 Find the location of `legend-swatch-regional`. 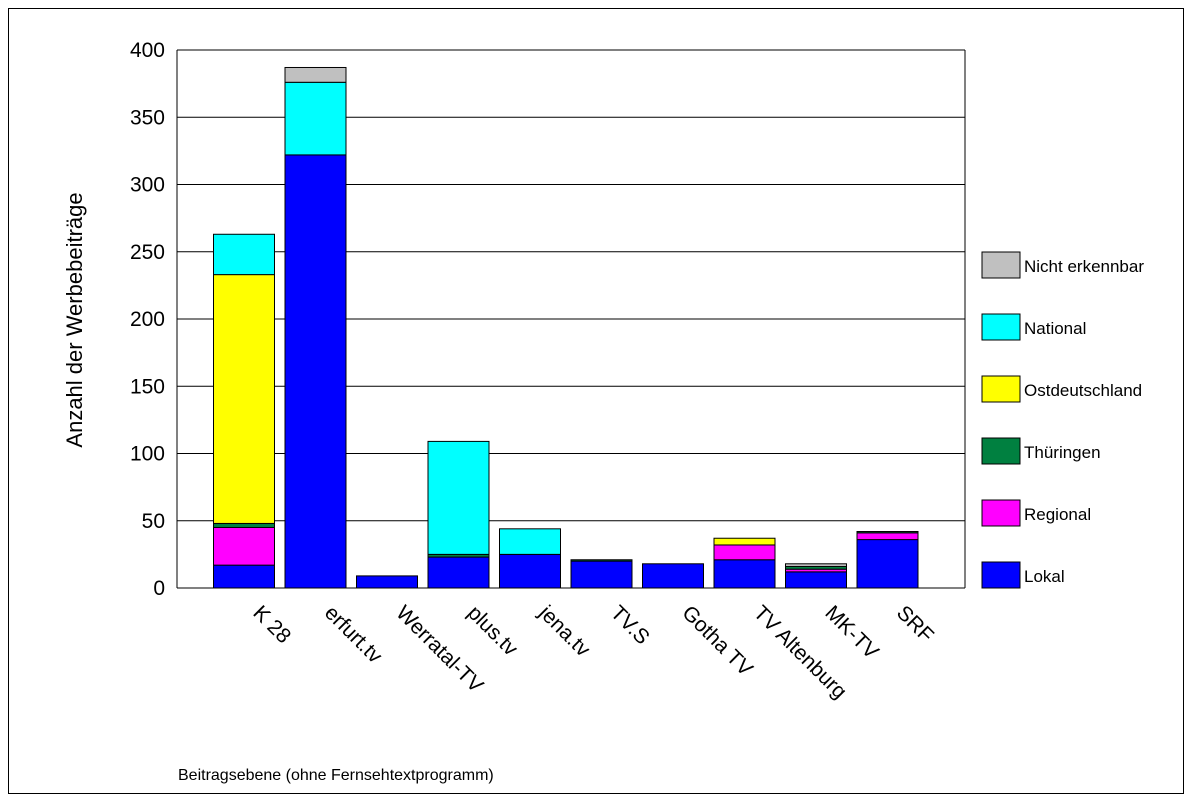

legend-swatch-regional is located at coordinates (1001, 513).